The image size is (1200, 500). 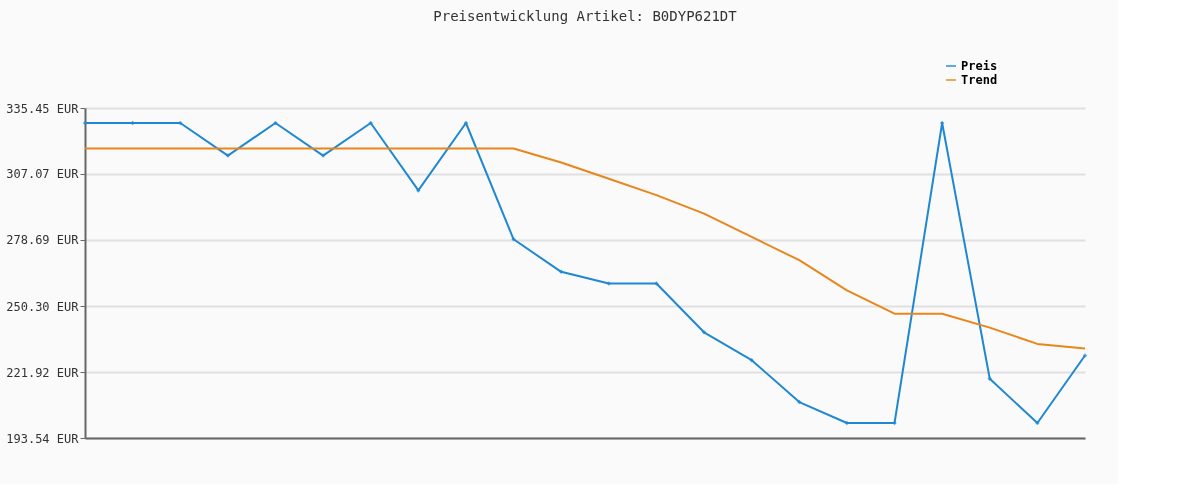 What do you see at coordinates (43, 438) in the screenshot?
I see `y-tick-label: 193.54 EUR` at bounding box center [43, 438].